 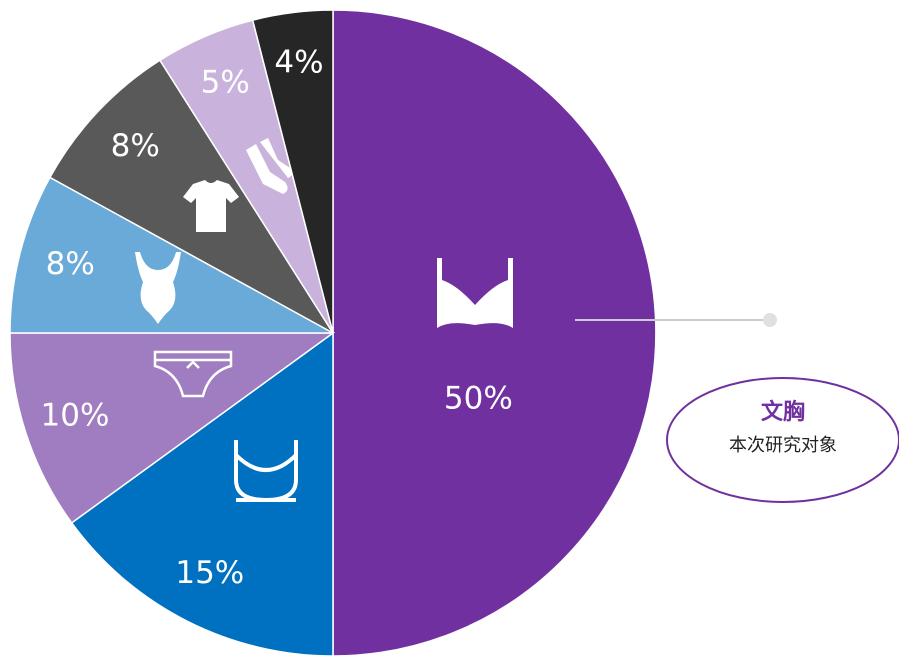 I want to click on slice-label: 10%, so click(x=75, y=415).